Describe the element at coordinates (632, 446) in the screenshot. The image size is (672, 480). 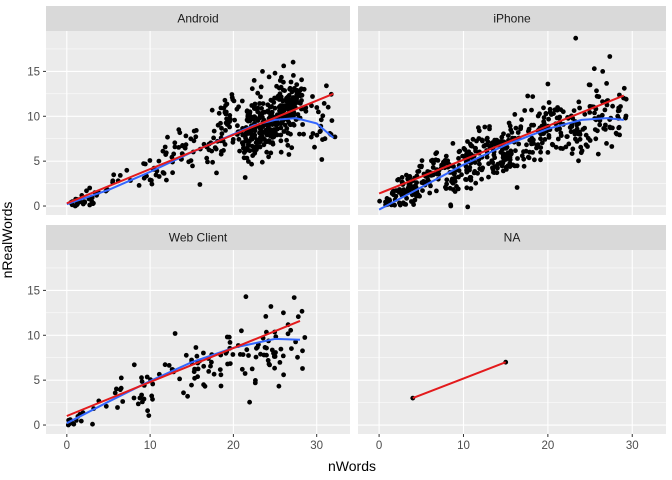
I see `x-tick-label: 30` at that location.